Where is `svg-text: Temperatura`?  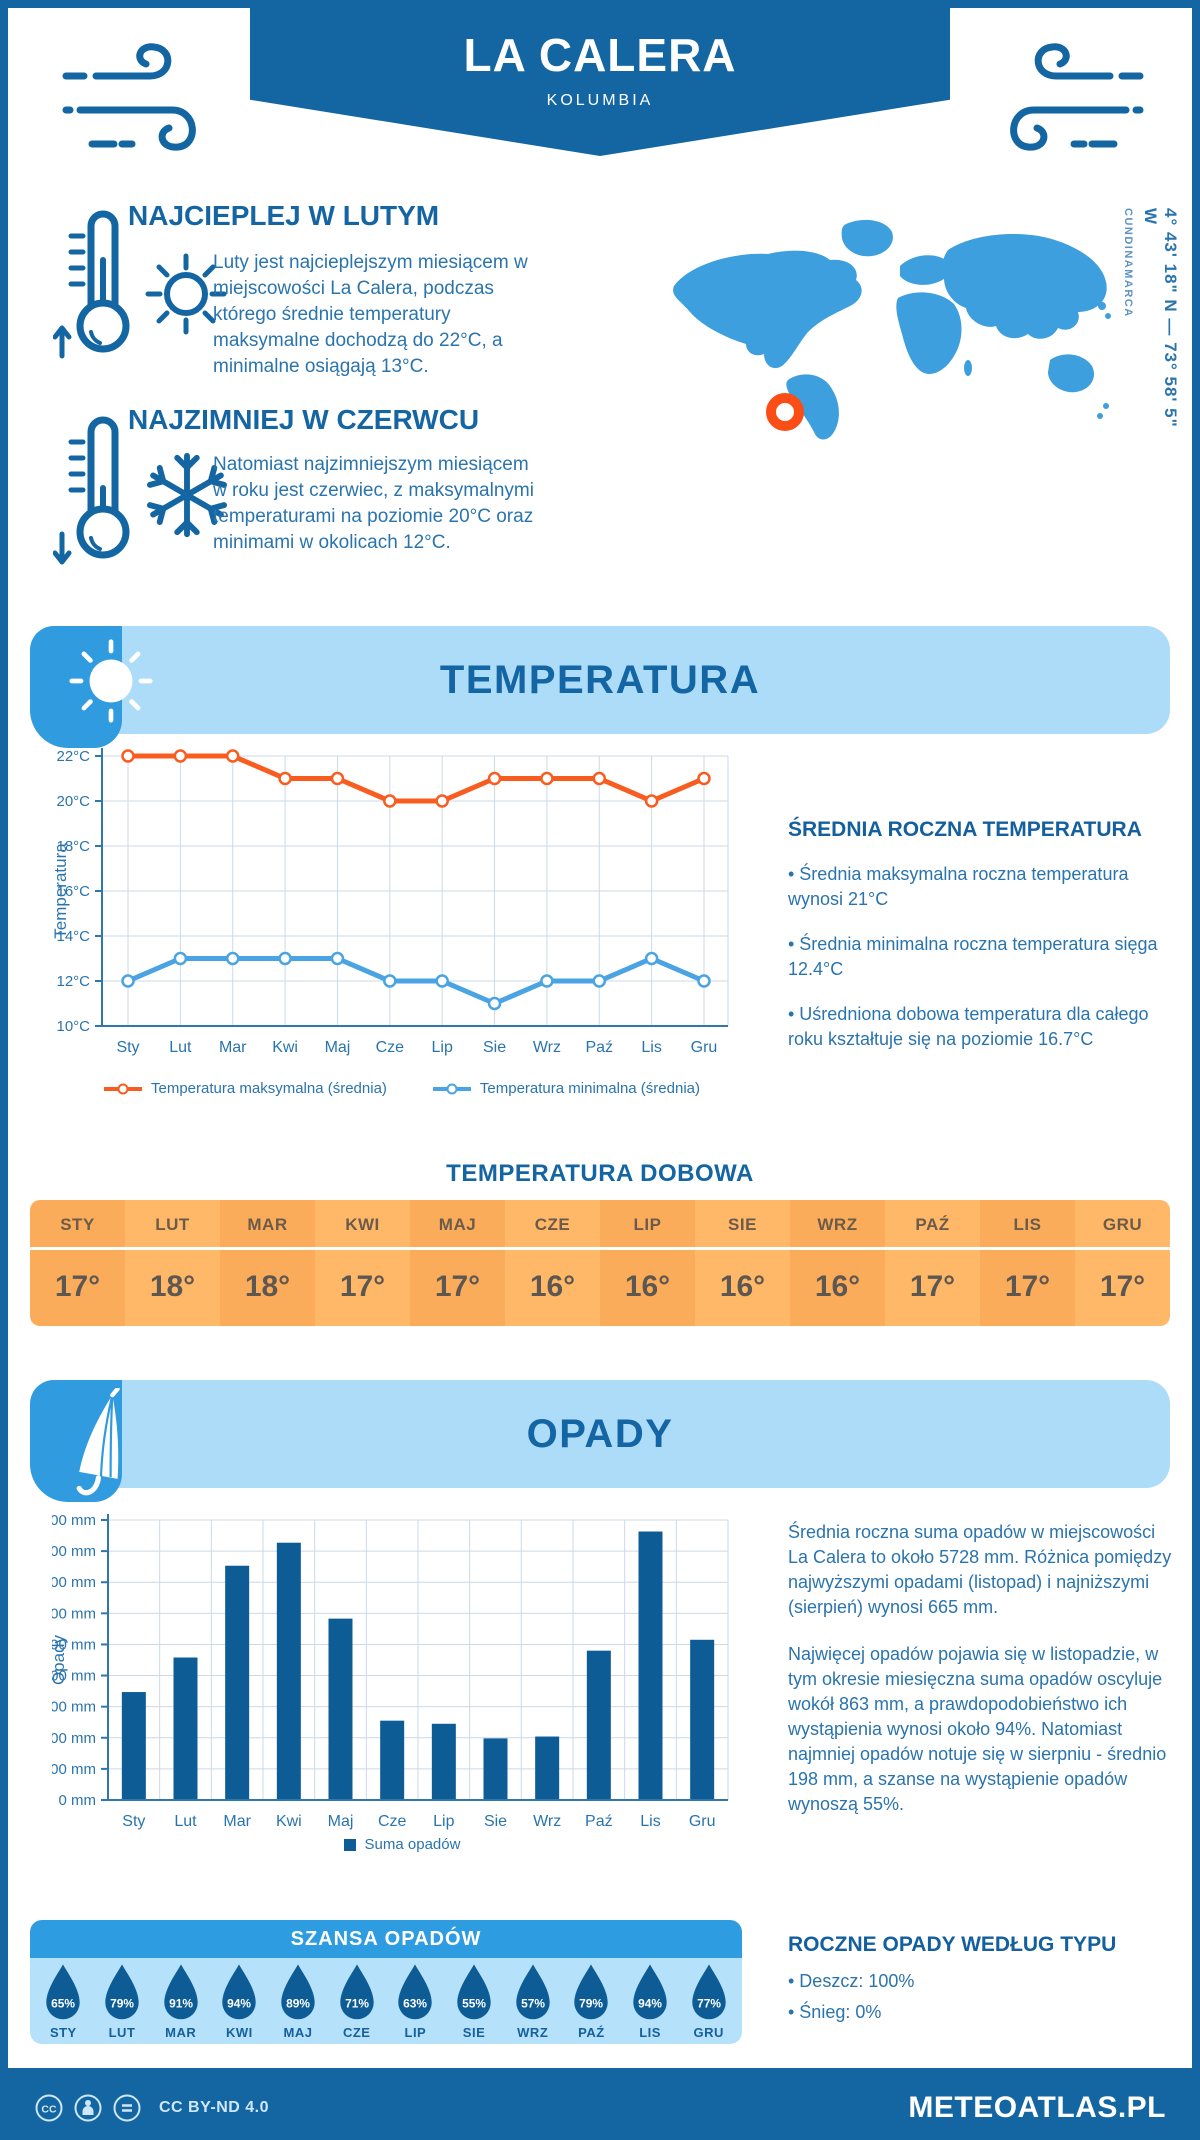 svg-text: Temperatura is located at coordinates (61, 891).